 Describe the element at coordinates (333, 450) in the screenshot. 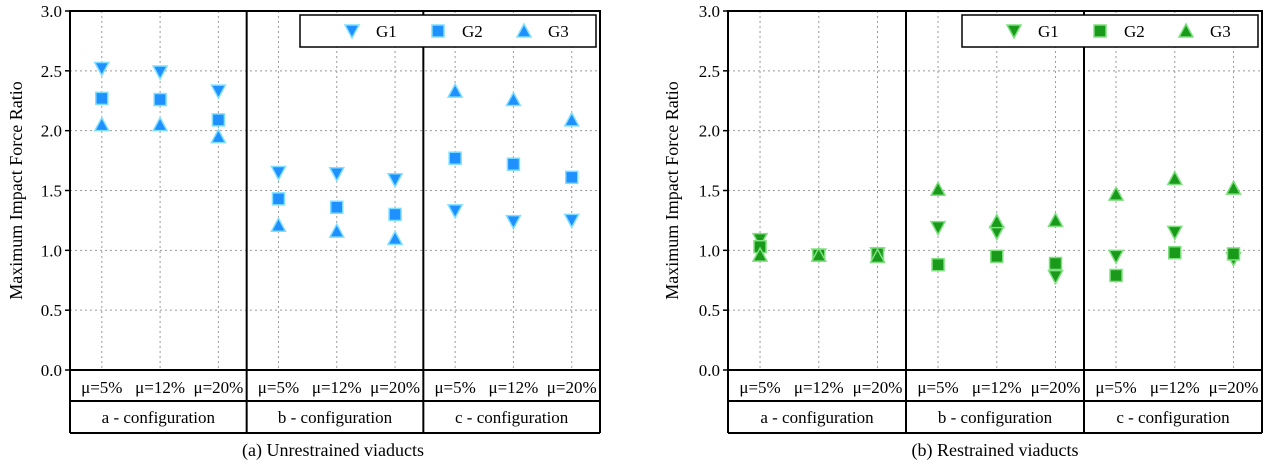

I see `chart-caption: (a) Unrestrained viaducts` at that location.